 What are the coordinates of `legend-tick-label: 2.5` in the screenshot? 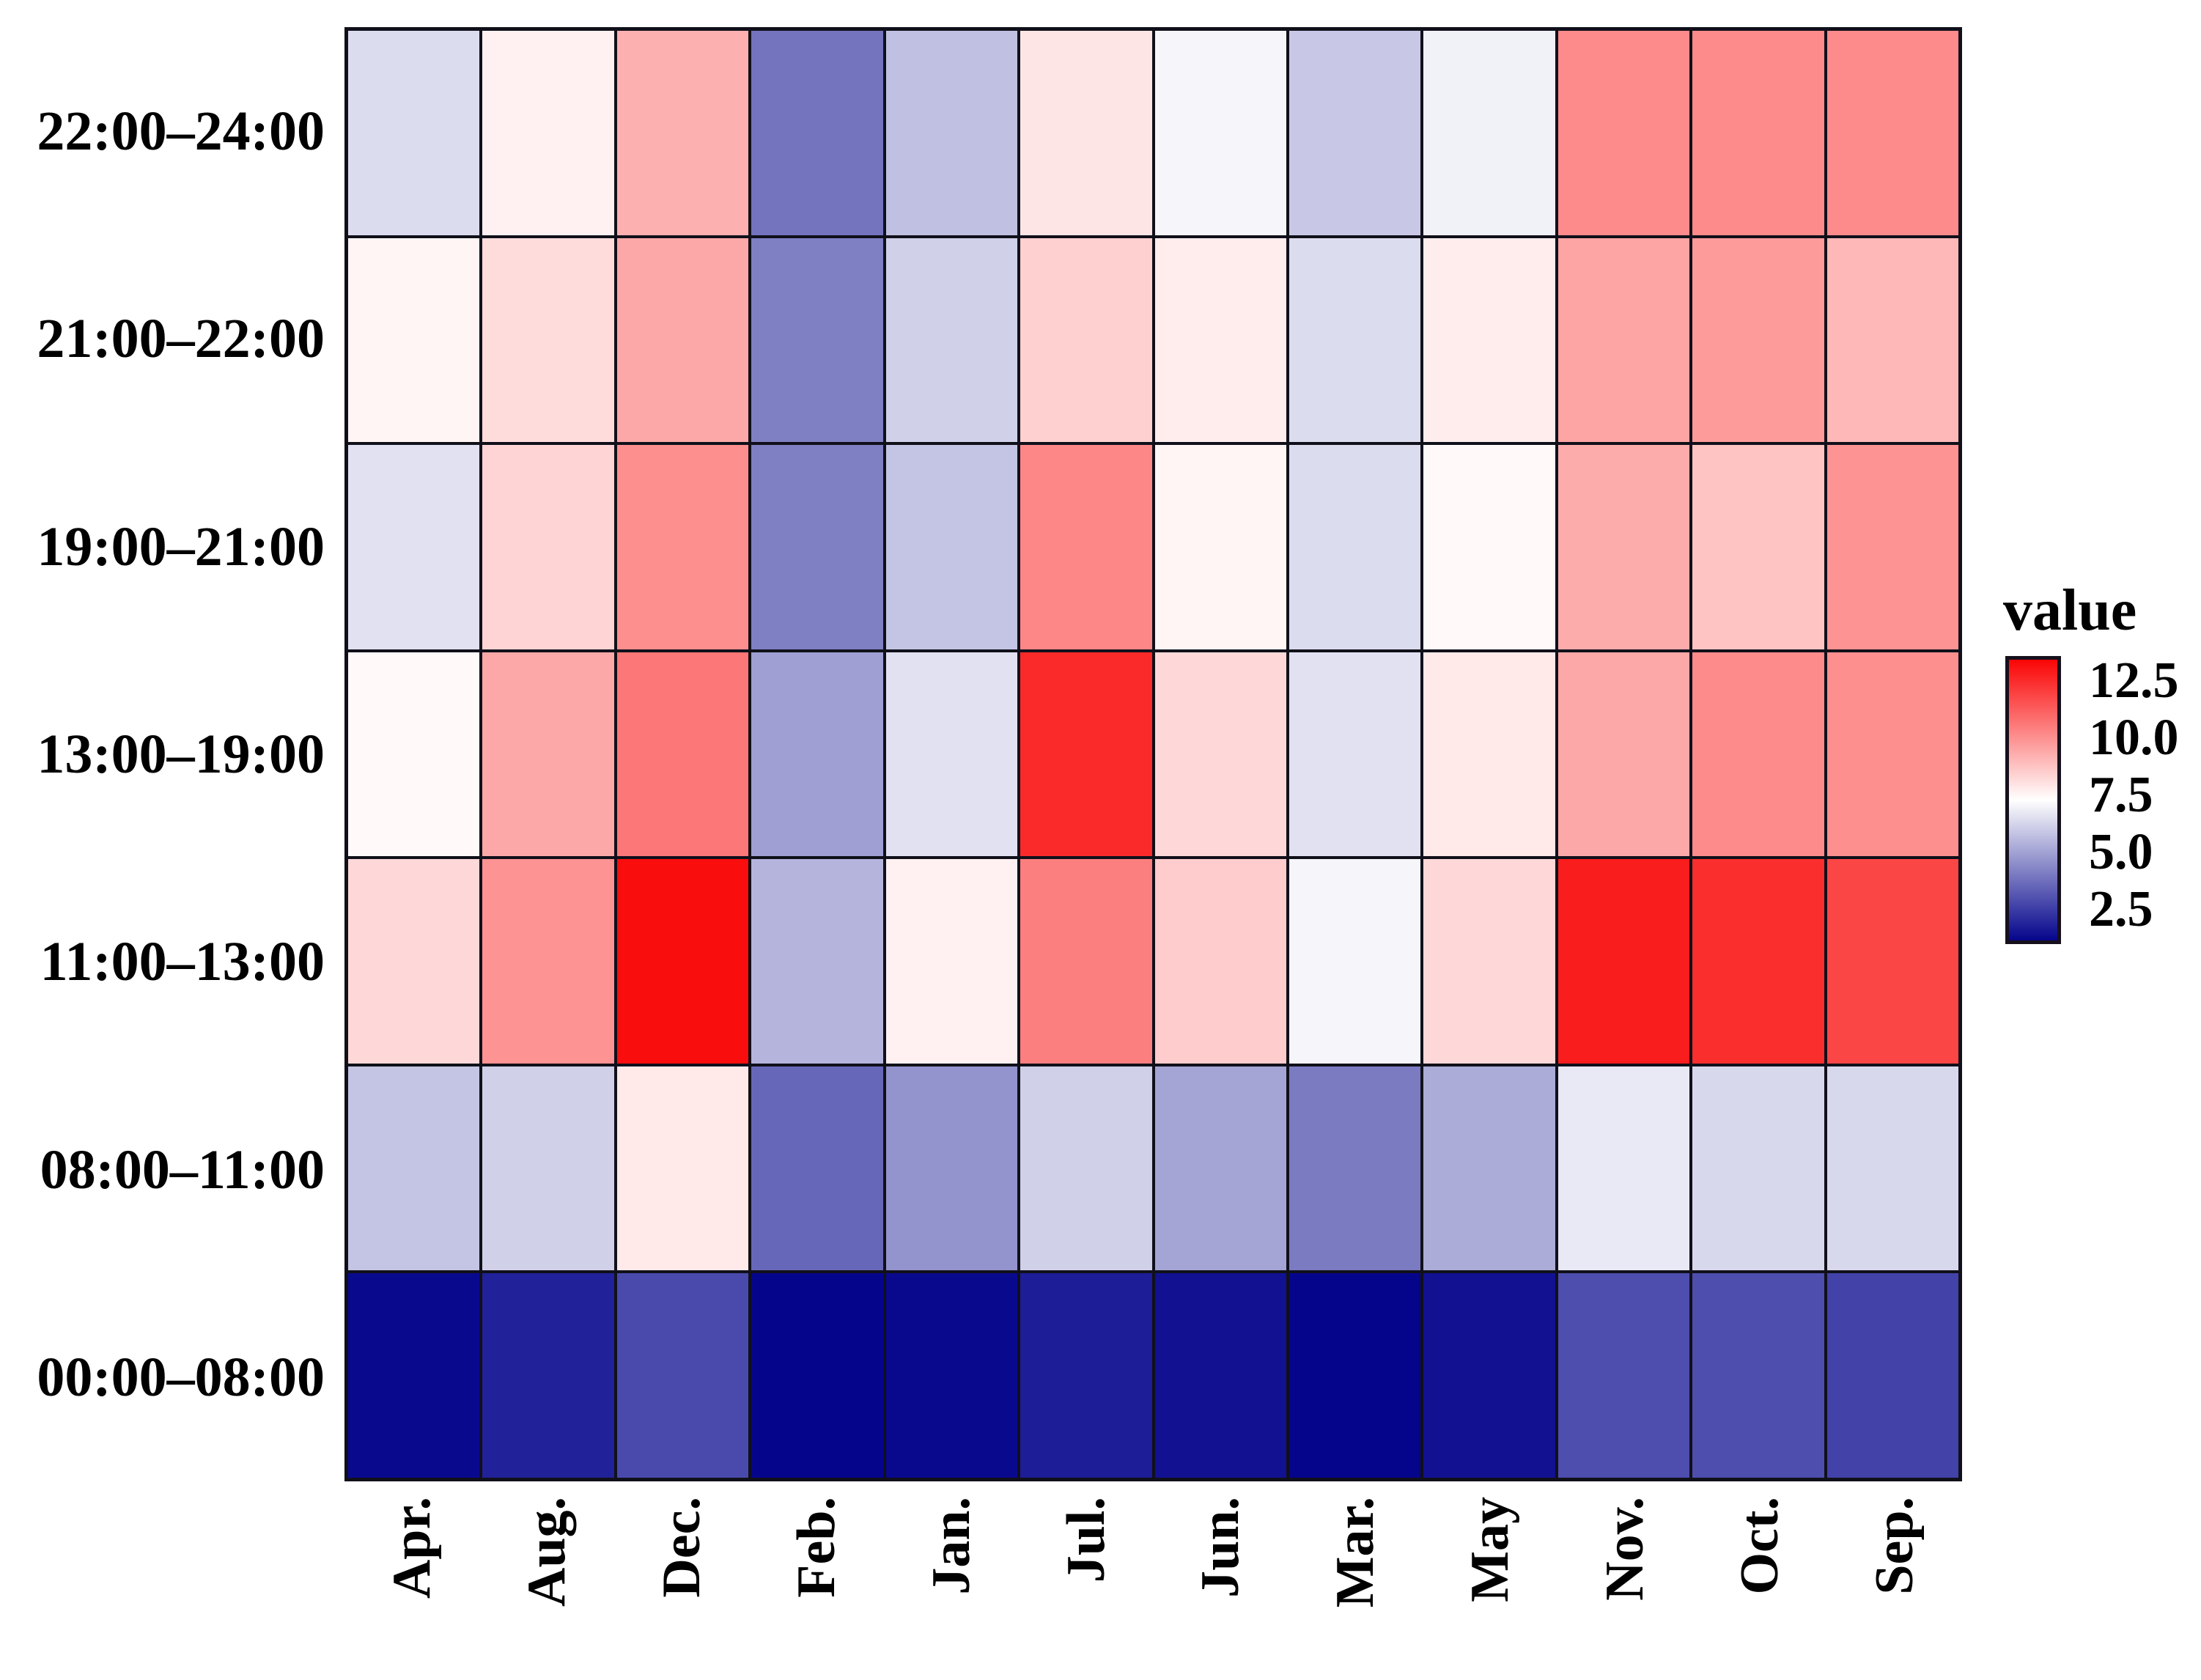 It's located at (2121, 908).